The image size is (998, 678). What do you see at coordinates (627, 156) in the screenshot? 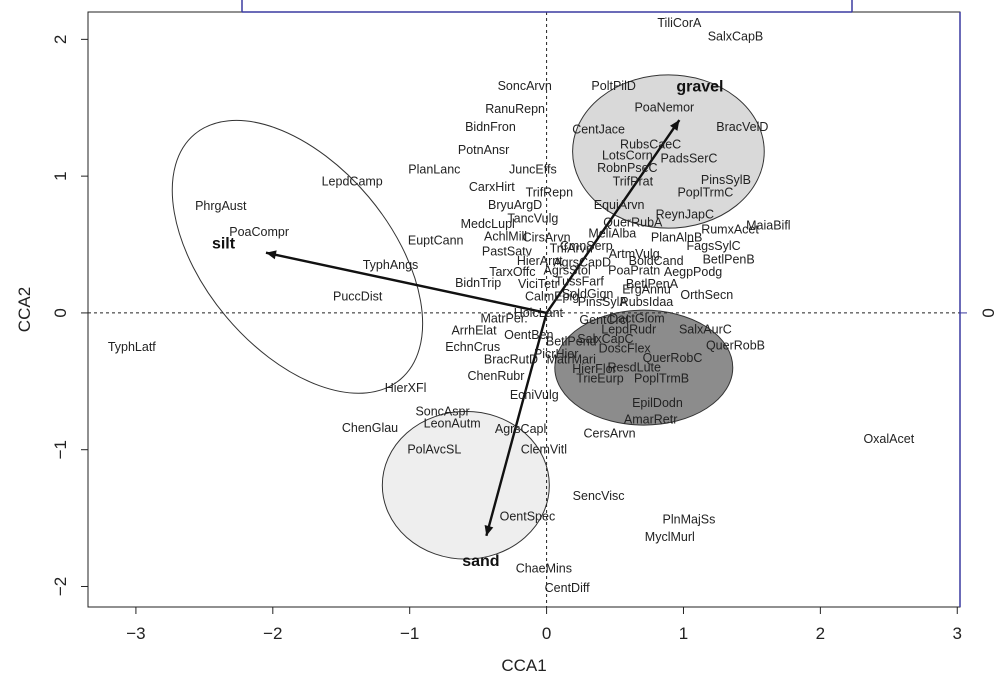
I see `species-label: LotsCorn` at bounding box center [627, 156].